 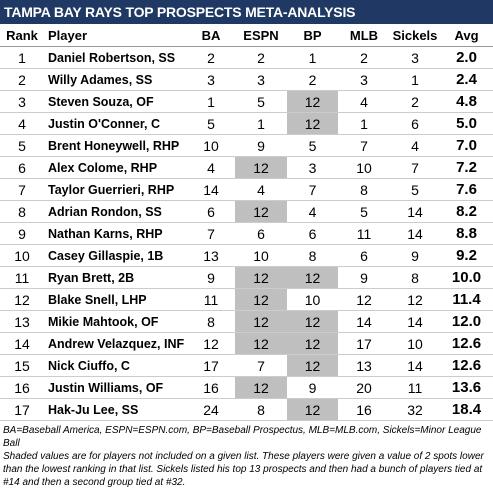 I want to click on table-cell: Adrian Rondon, SS, so click(x=115, y=211).